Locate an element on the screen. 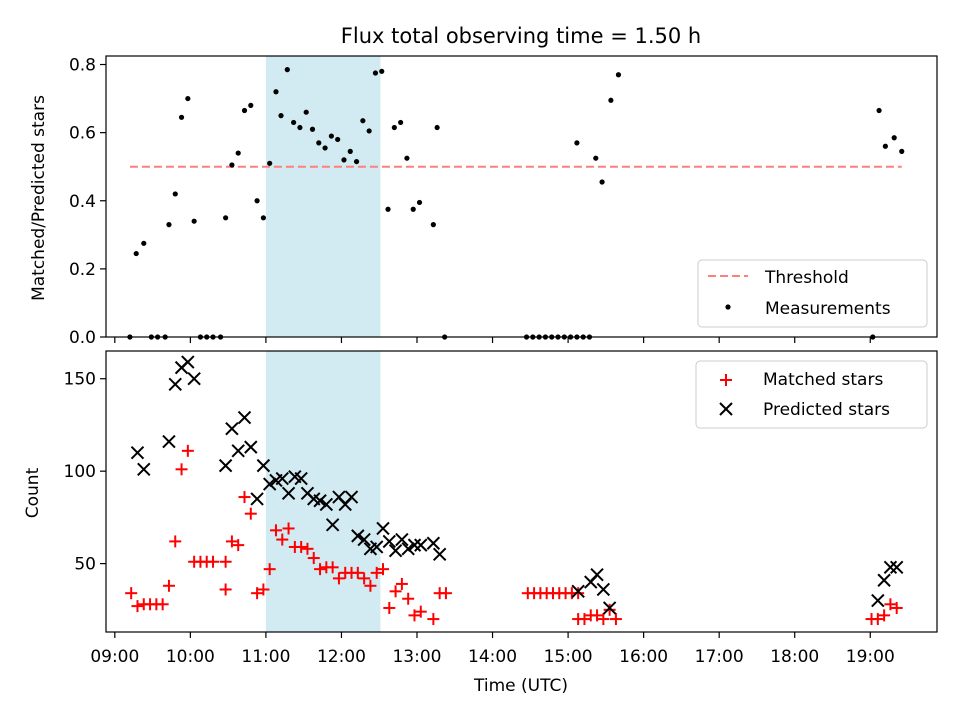  top-highlight-band is located at coordinates (323, 196).